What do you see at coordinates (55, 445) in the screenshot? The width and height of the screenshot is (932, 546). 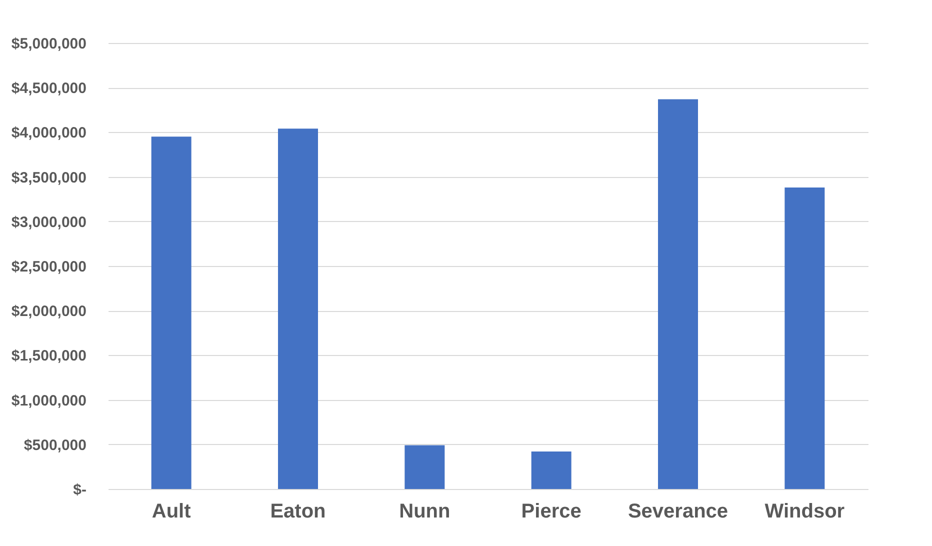 I see `y-tick-label: $500,000` at bounding box center [55, 445].